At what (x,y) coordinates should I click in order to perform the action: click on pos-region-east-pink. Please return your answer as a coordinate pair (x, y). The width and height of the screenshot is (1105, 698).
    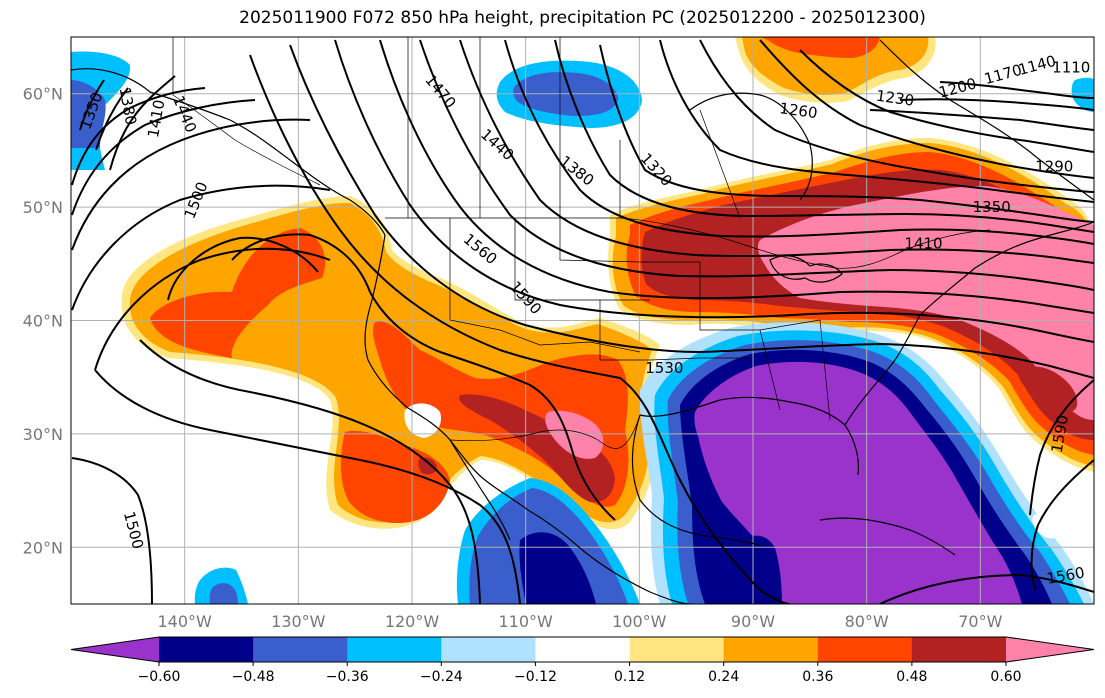
    Looking at the image, I should click on (925, 303).